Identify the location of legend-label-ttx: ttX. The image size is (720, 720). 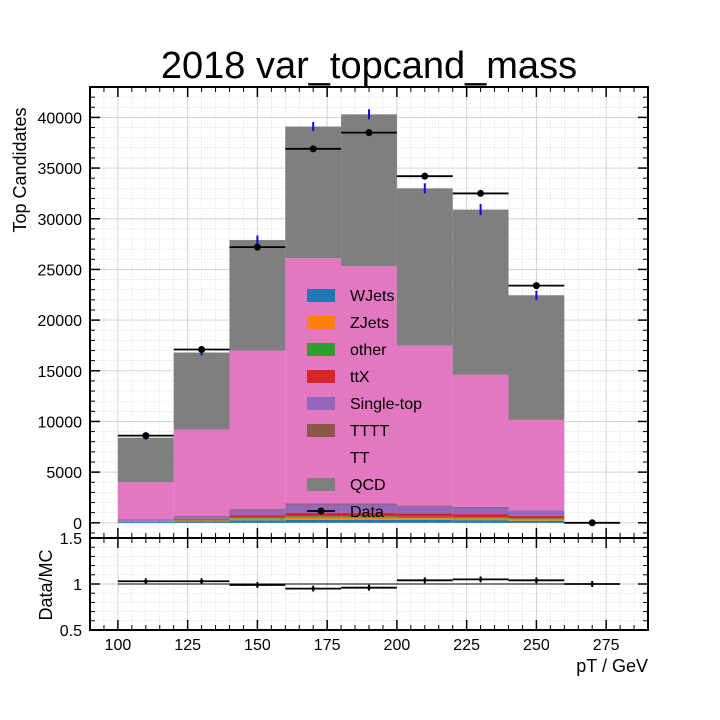
(360, 377).